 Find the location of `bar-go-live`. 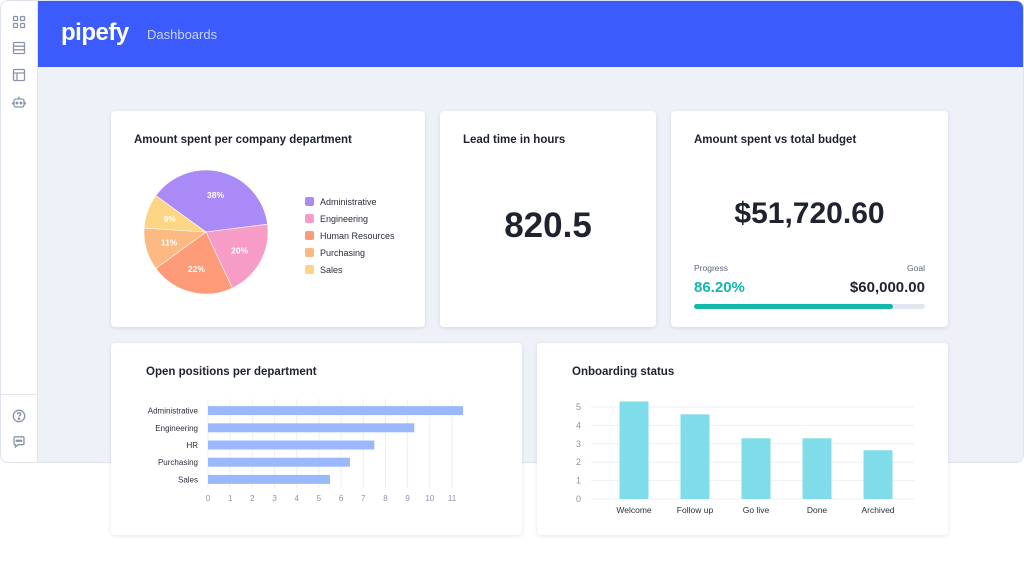

bar-go-live is located at coordinates (756, 468).